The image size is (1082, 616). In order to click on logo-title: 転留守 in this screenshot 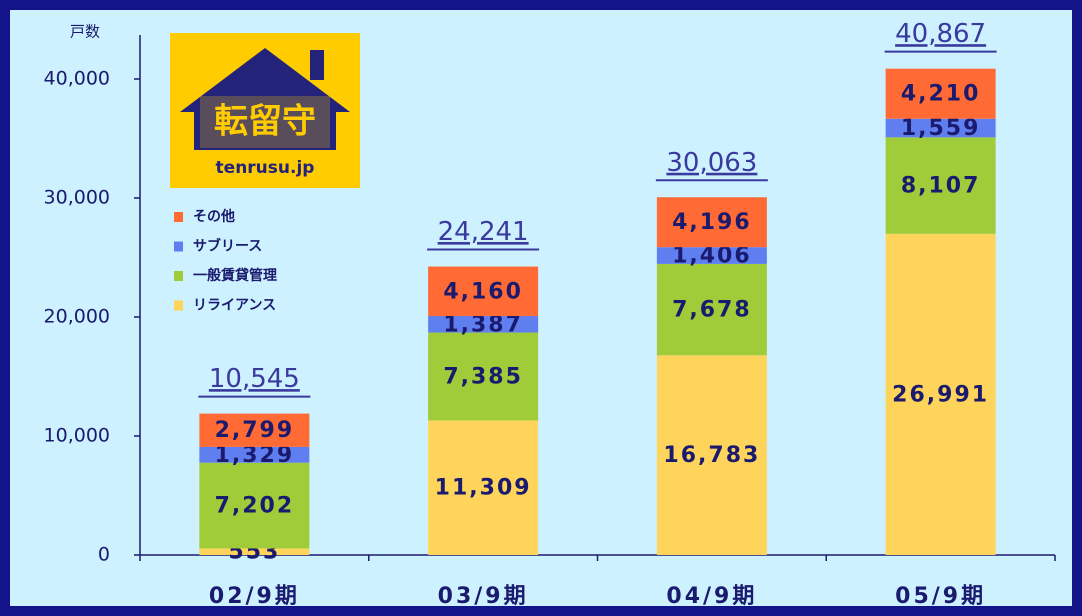, I will do `click(265, 122)`.